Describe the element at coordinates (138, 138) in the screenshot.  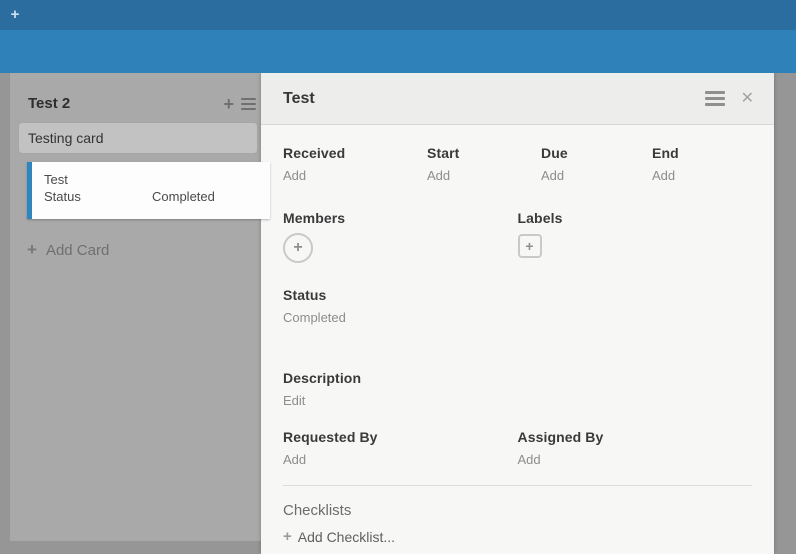
I see `new-card-title-input` at that location.